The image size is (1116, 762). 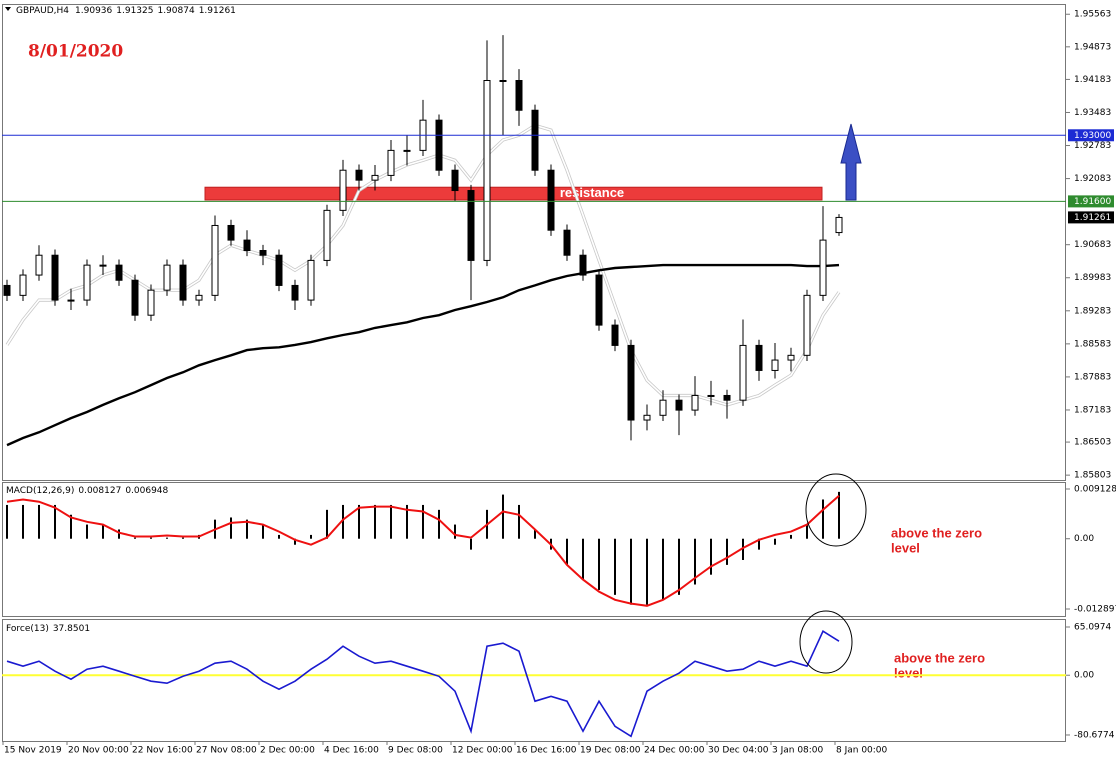 What do you see at coordinates (482, 751) in the screenshot?
I see `x-tick-label: 12 Dec 00:00` at bounding box center [482, 751].